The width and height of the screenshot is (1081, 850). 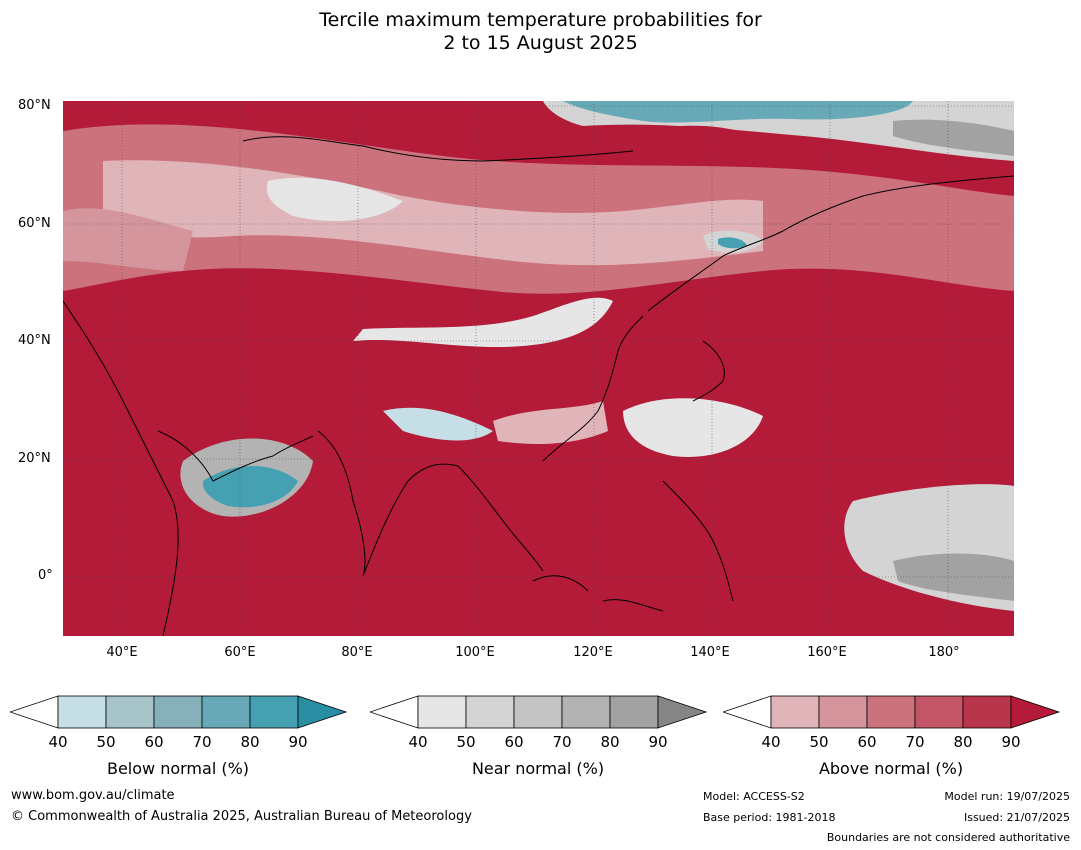 I want to click on below-tick-50: 50, so click(x=106, y=742).